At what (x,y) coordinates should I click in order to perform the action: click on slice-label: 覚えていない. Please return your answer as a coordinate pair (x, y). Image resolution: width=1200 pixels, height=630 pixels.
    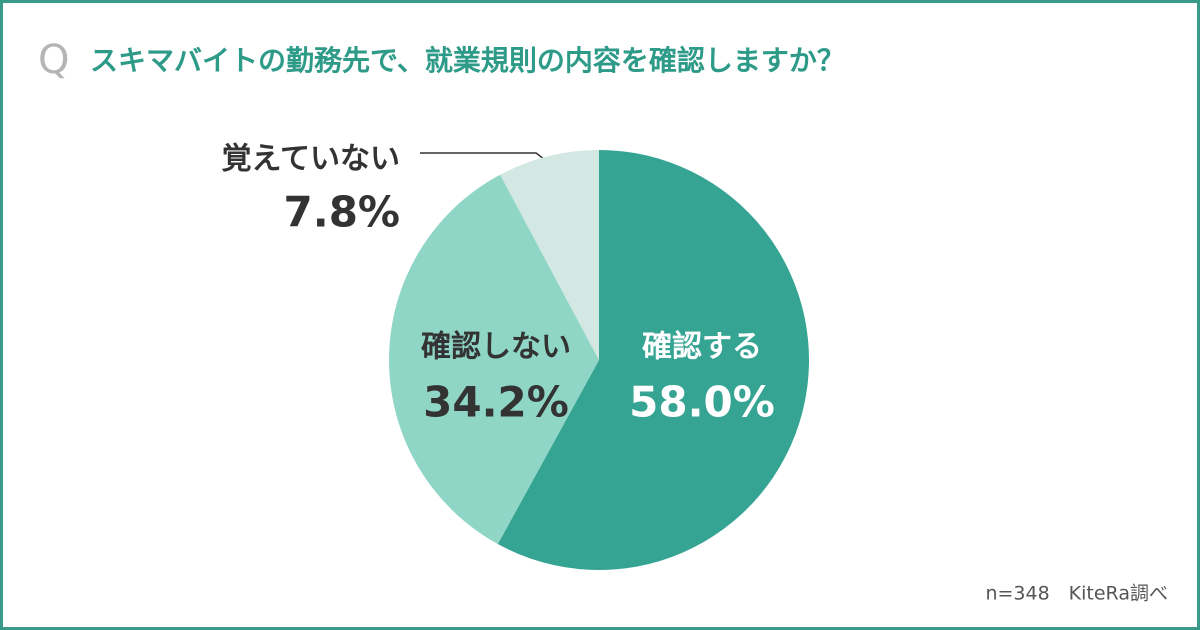
    Looking at the image, I should click on (311, 159).